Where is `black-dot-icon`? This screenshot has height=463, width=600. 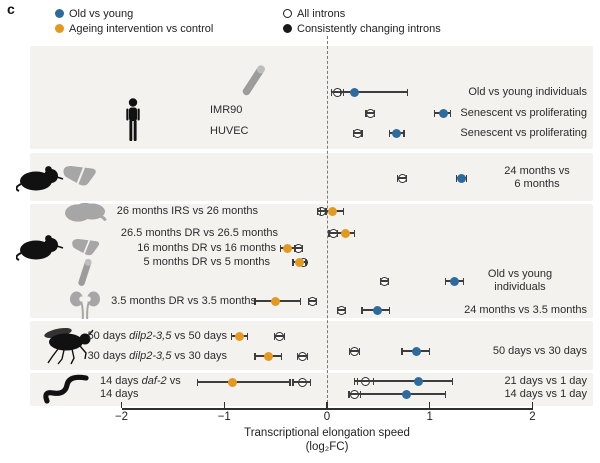 black-dot-icon is located at coordinates (287, 28).